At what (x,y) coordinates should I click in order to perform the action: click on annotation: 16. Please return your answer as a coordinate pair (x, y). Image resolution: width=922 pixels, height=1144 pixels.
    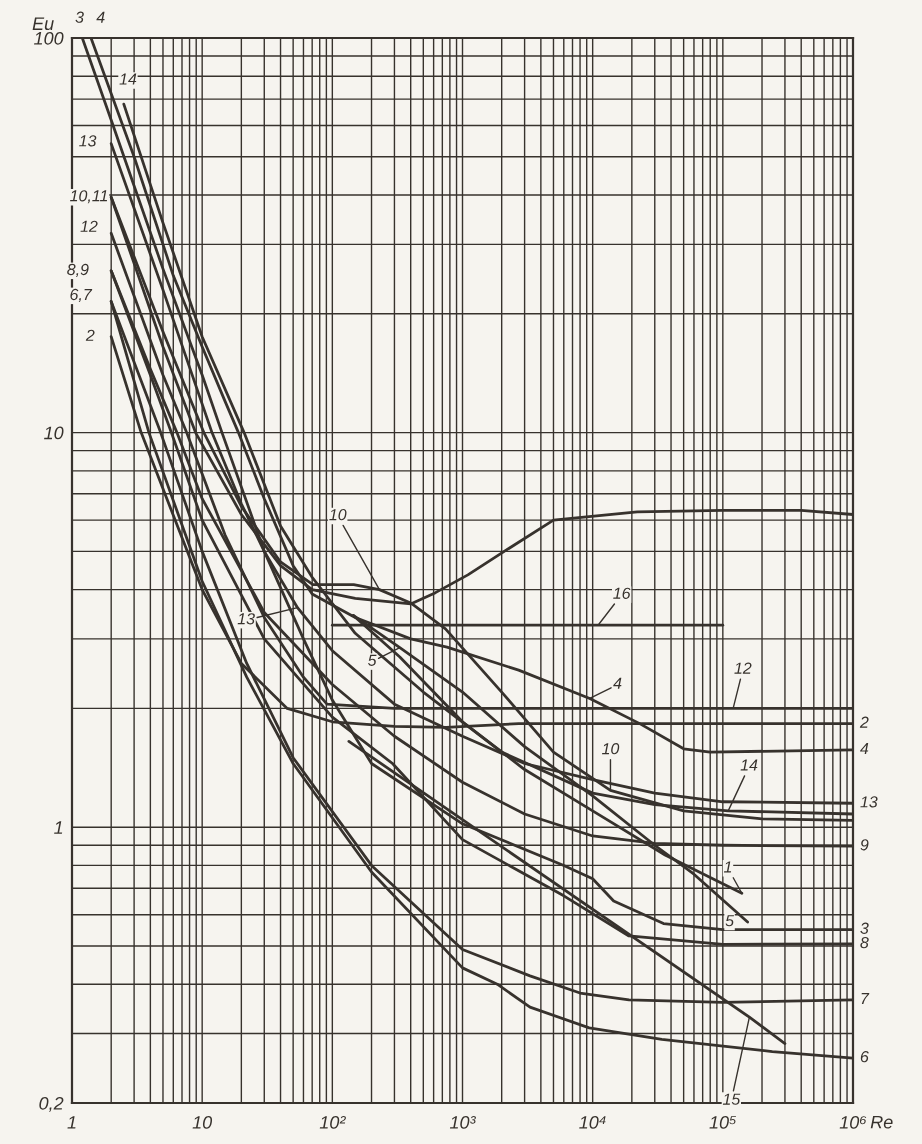
    Looking at the image, I should click on (622, 593).